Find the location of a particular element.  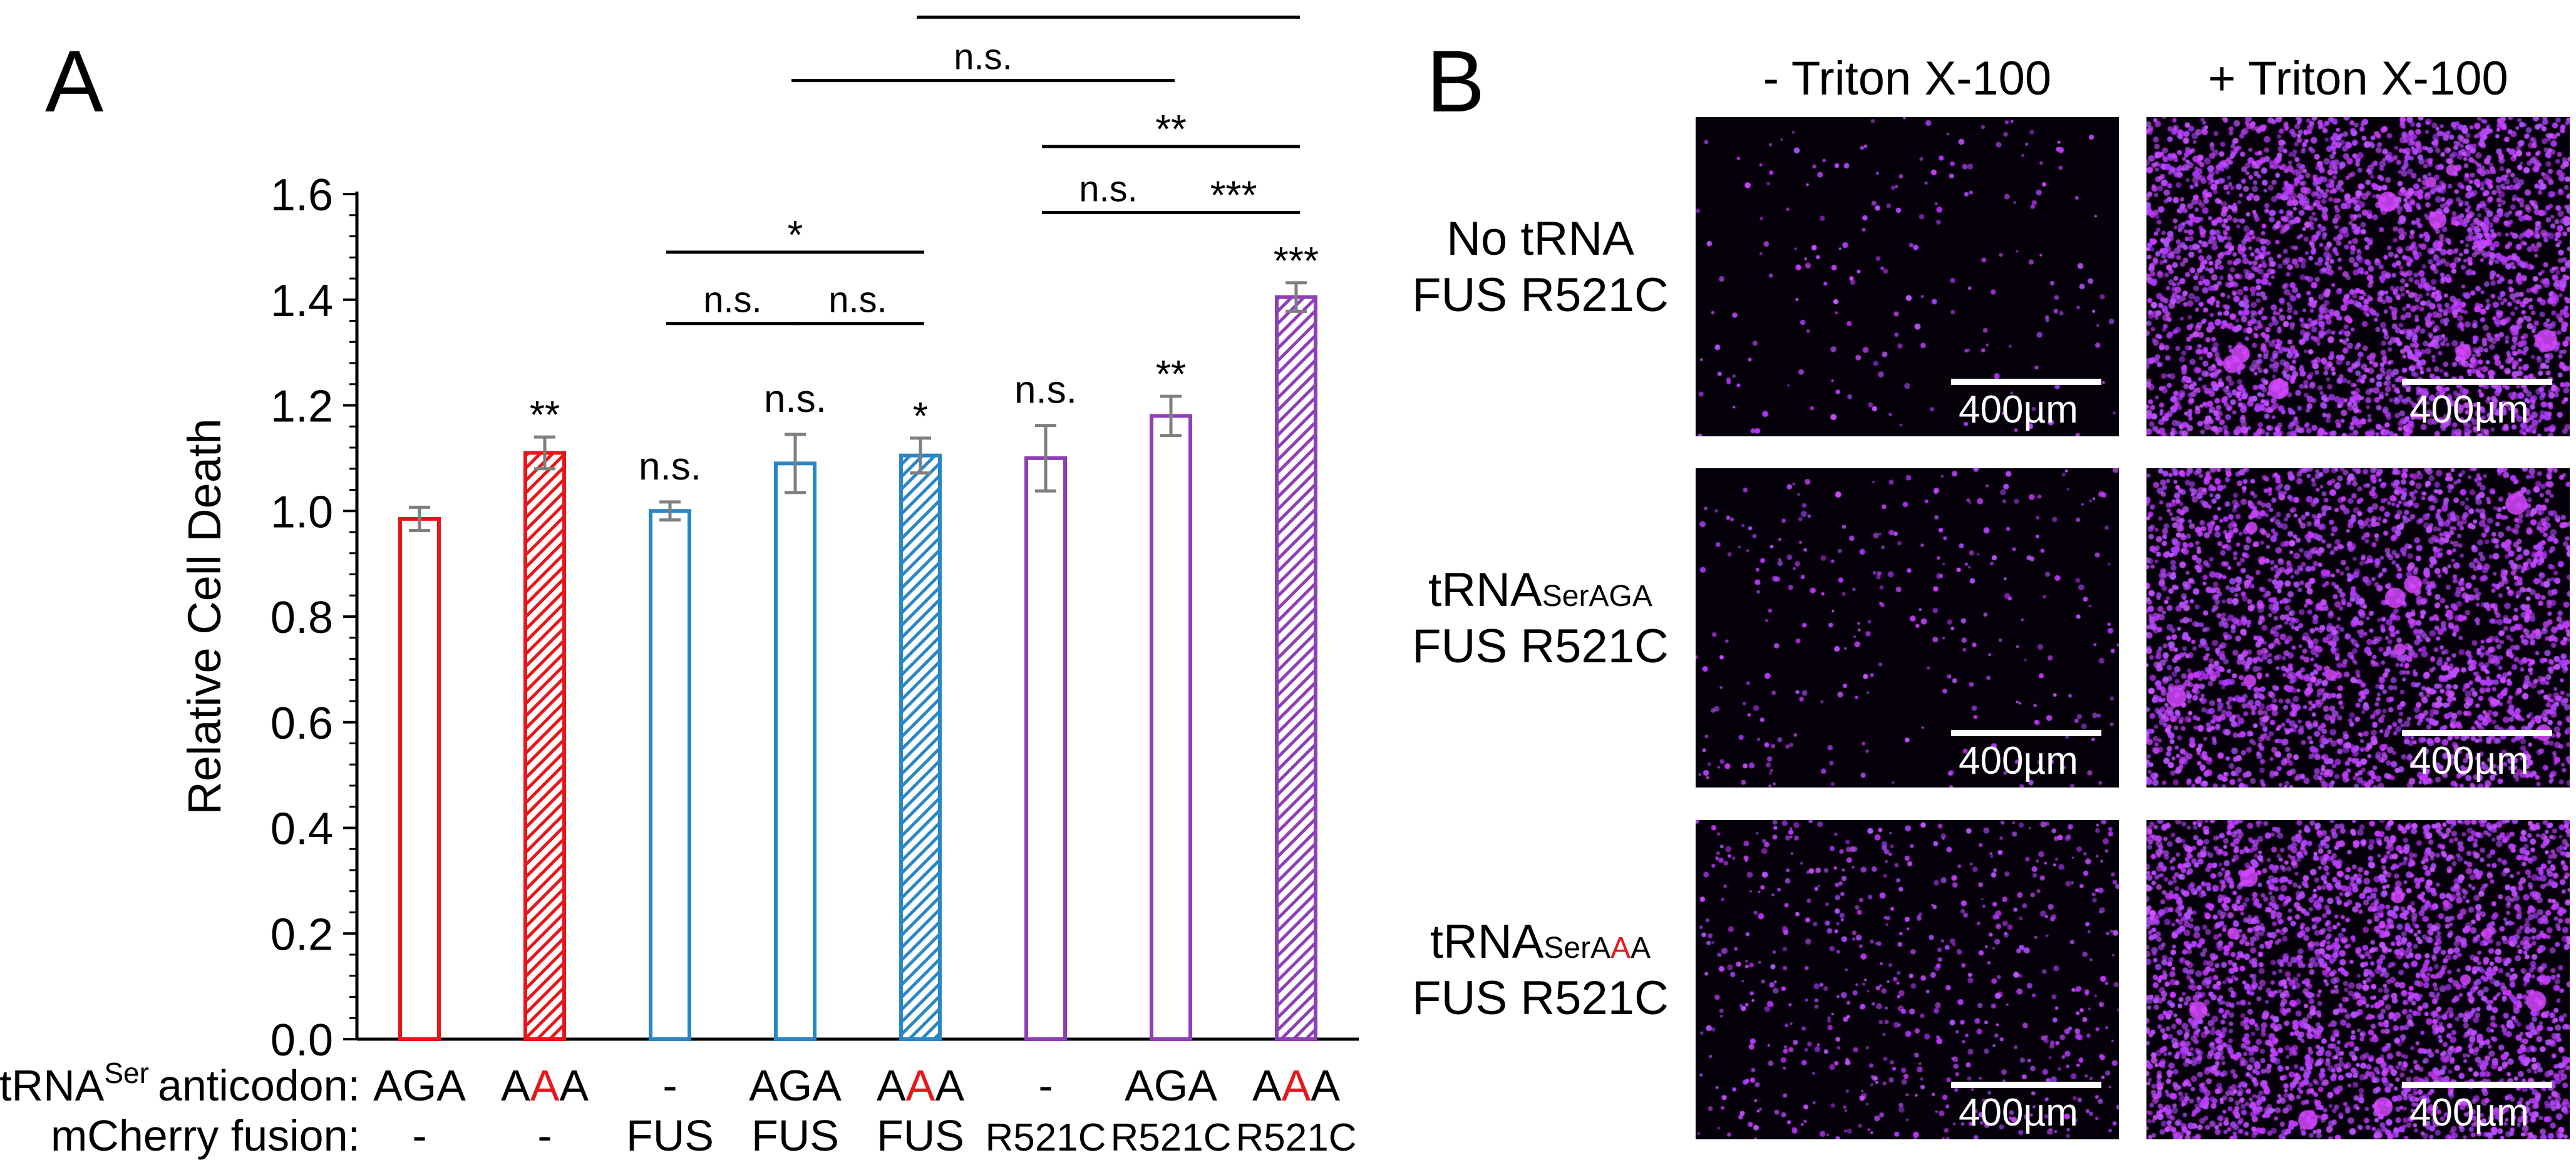

anticodon-row-label: tRNASer anticodon: is located at coordinates (180, 1083).